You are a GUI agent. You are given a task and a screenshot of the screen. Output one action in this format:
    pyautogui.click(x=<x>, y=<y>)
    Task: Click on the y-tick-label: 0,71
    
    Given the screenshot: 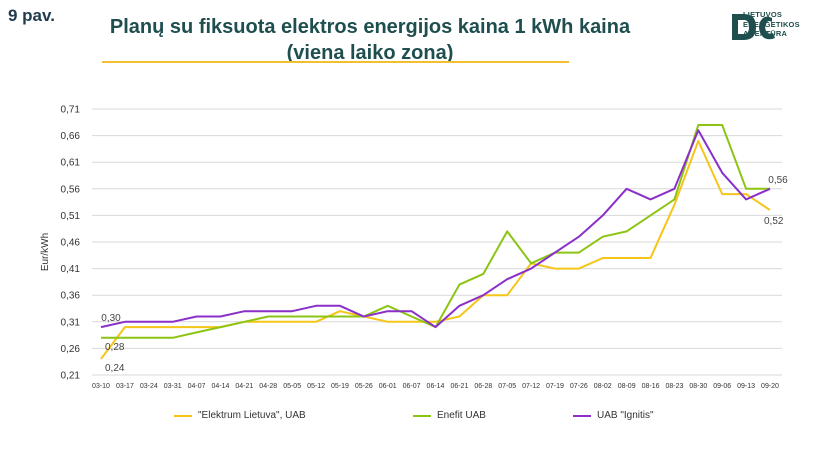 What is the action you would take?
    pyautogui.click(x=71, y=110)
    